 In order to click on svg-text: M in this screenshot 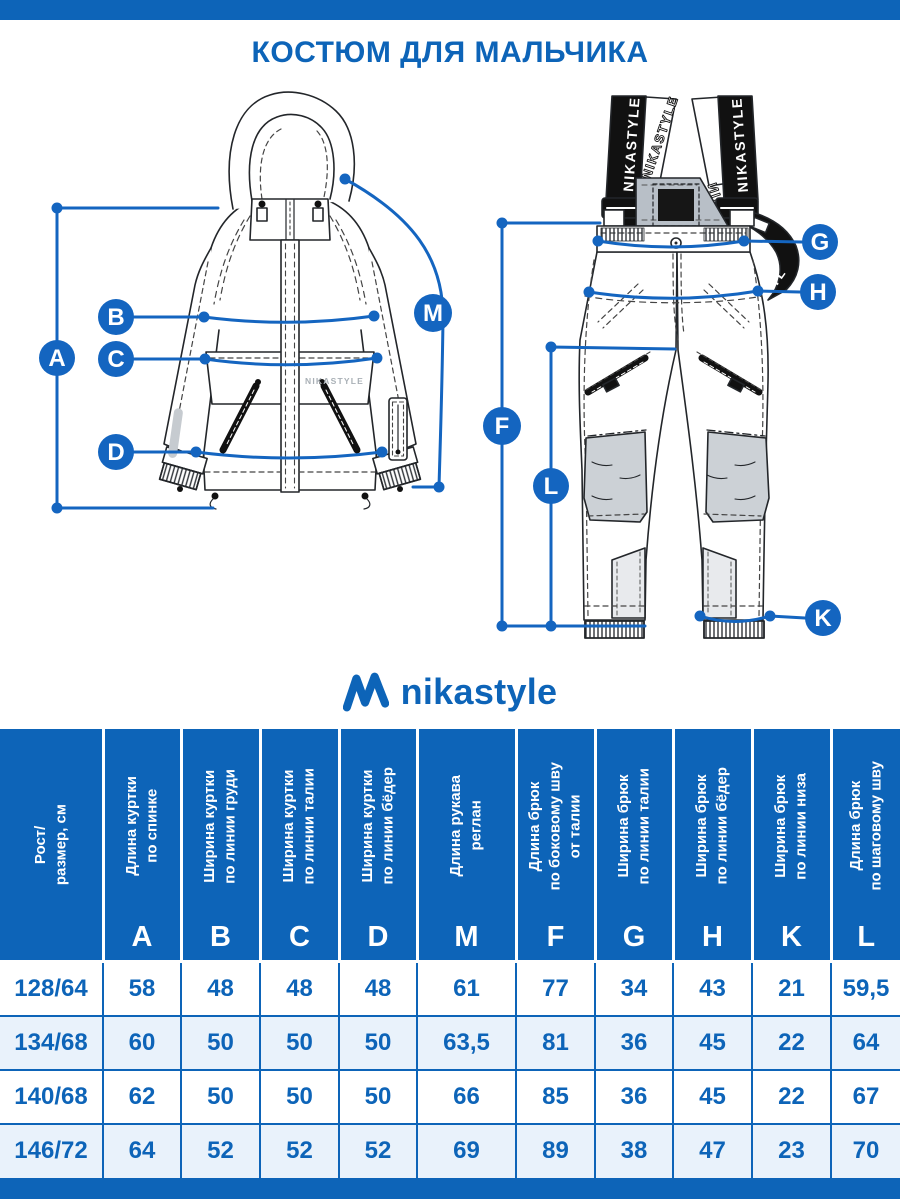, I will do `click(433, 313)`.